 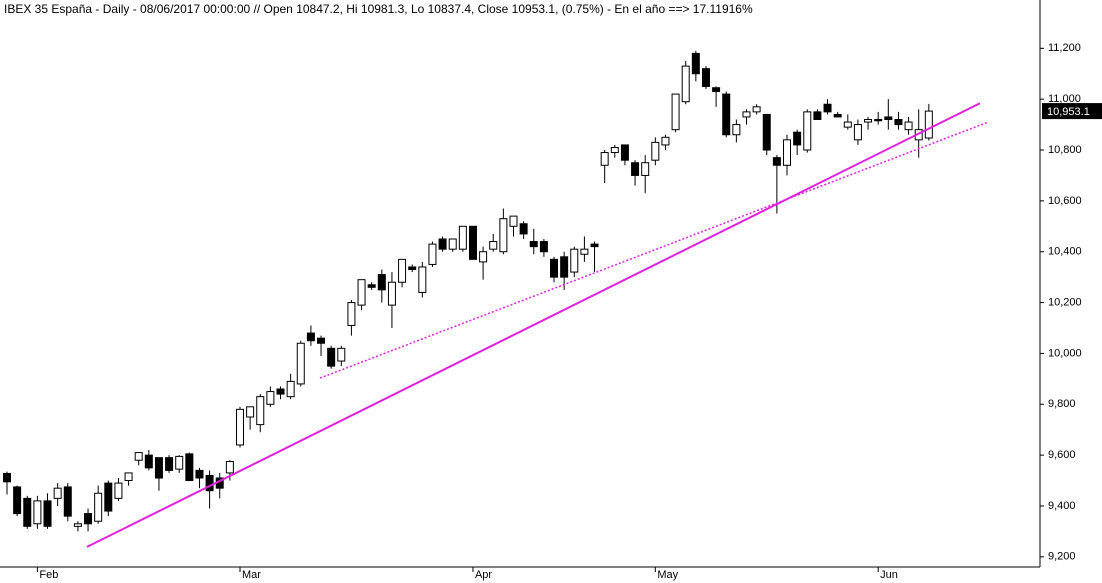 I want to click on x-tick-label: Jun, so click(x=889, y=575).